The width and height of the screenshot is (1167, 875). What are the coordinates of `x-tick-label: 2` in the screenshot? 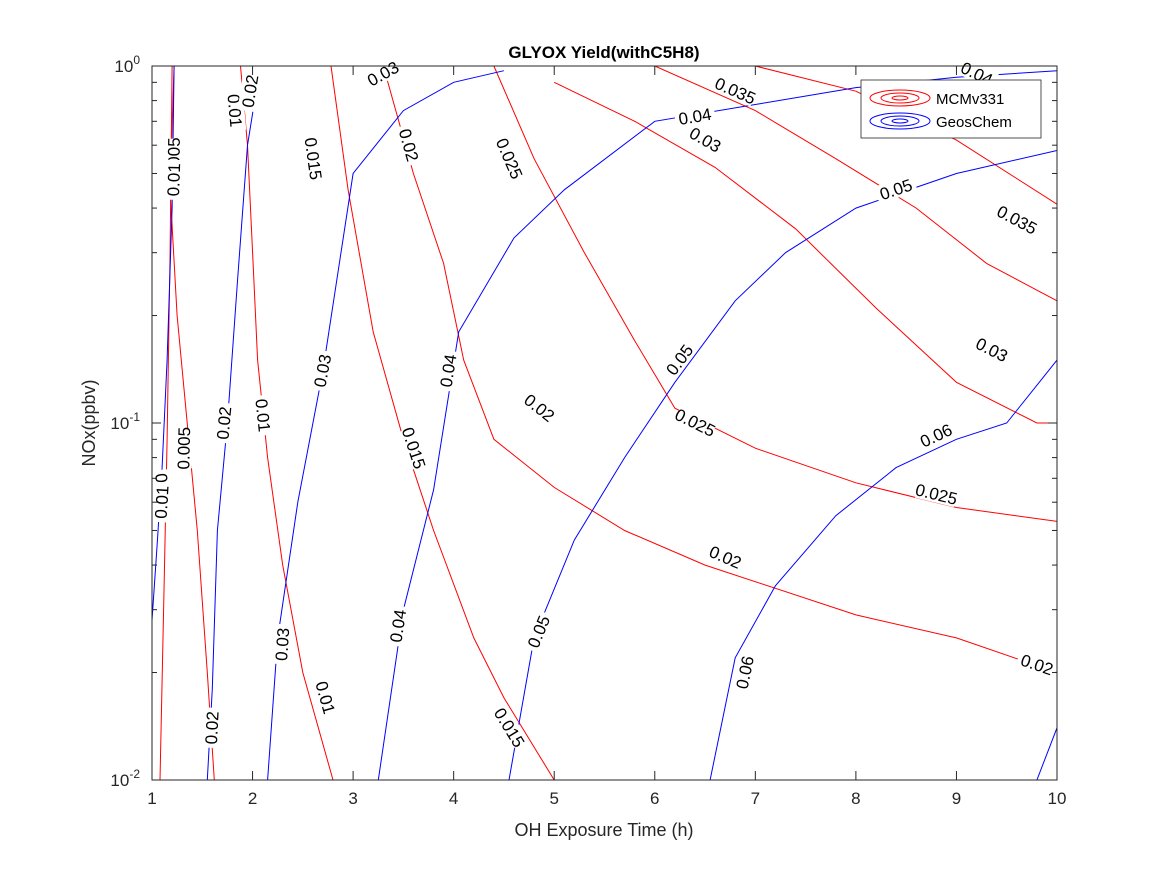 It's located at (252, 798).